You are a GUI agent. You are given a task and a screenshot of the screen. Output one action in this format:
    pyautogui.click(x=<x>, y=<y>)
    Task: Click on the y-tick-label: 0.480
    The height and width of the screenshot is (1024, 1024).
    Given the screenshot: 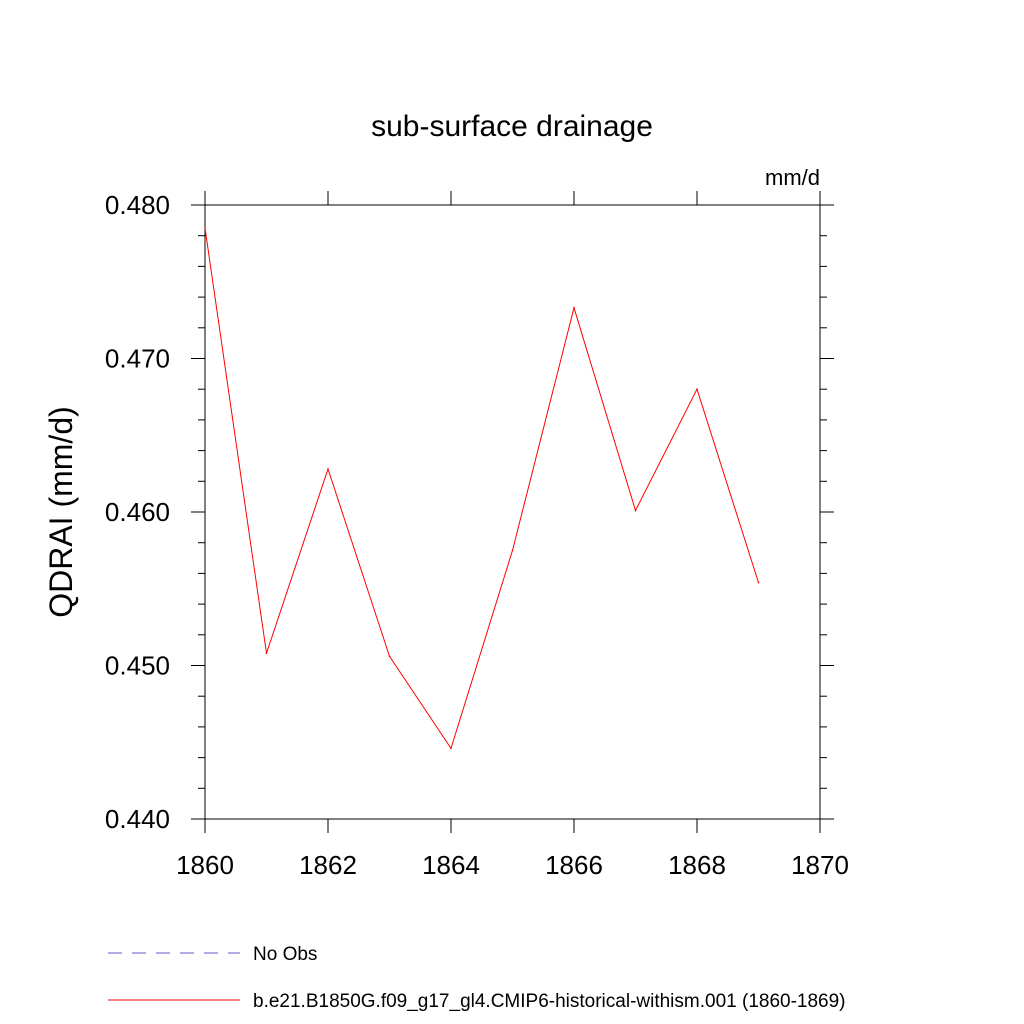 What is the action you would take?
    pyautogui.click(x=137, y=205)
    